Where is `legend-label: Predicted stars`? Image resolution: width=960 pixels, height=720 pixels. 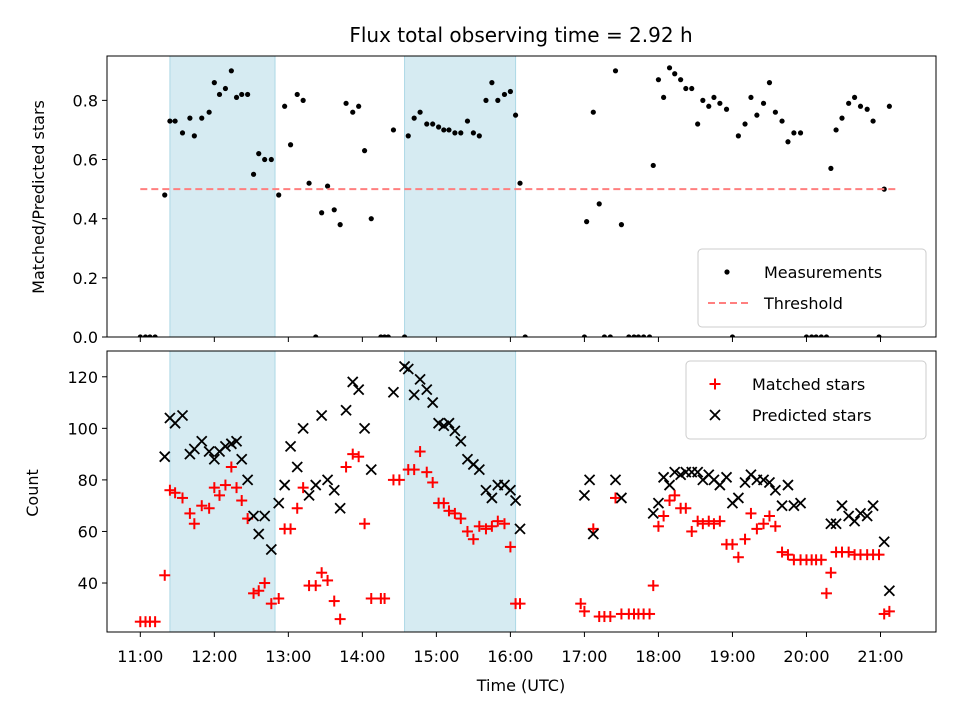 legend-label: Predicted stars is located at coordinates (812, 415).